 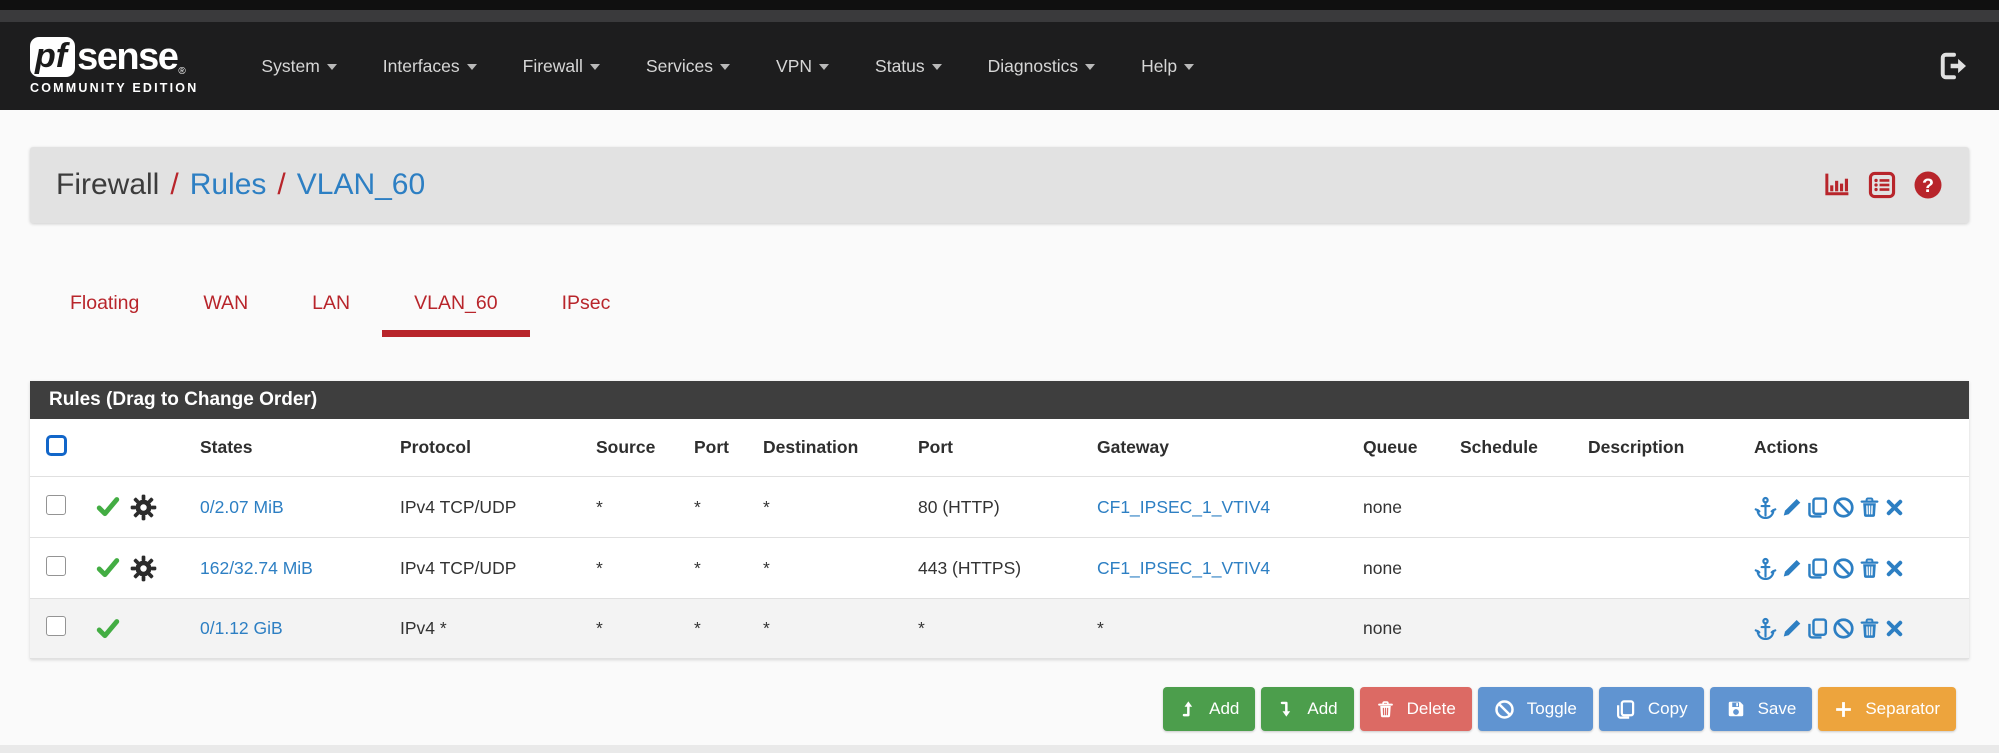 What do you see at coordinates (766, 567) in the screenshot?
I see `cell-destination: *` at bounding box center [766, 567].